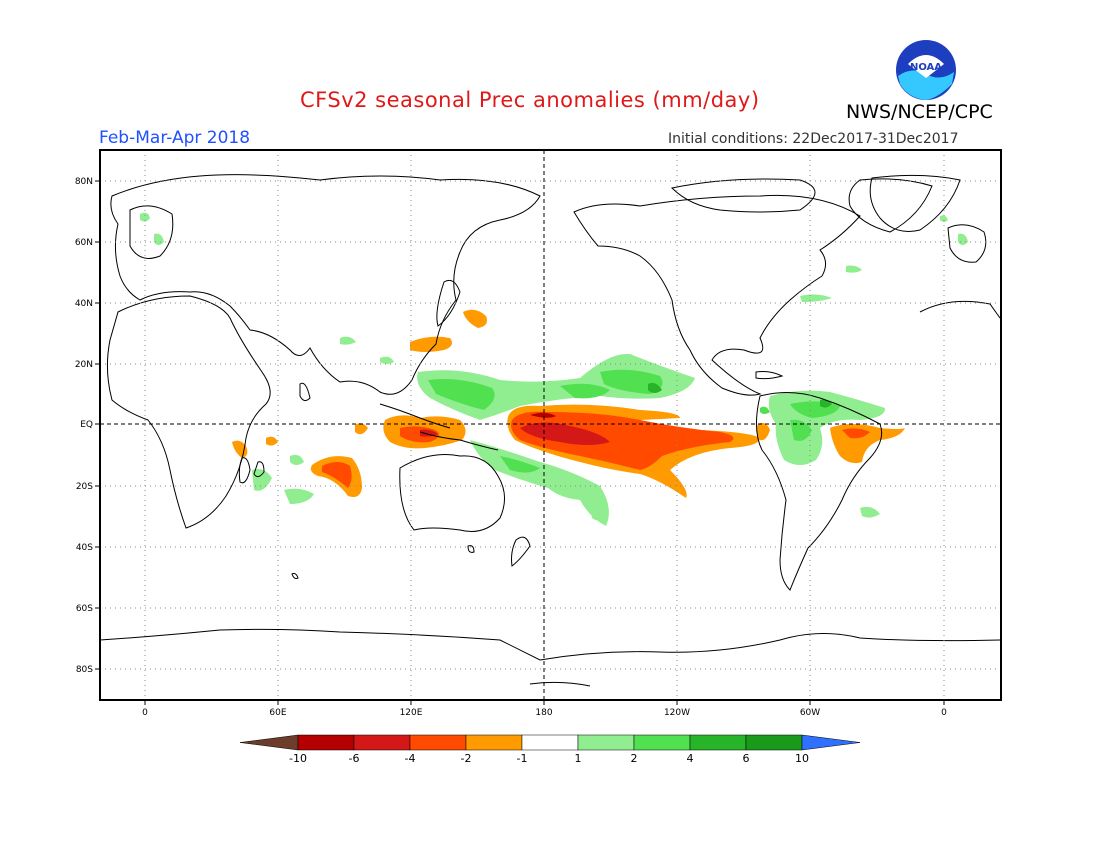  What do you see at coordinates (813, 139) in the screenshot?
I see `initial-conditions: Initial conditions: 22Dec2017-31Dec2017` at bounding box center [813, 139].